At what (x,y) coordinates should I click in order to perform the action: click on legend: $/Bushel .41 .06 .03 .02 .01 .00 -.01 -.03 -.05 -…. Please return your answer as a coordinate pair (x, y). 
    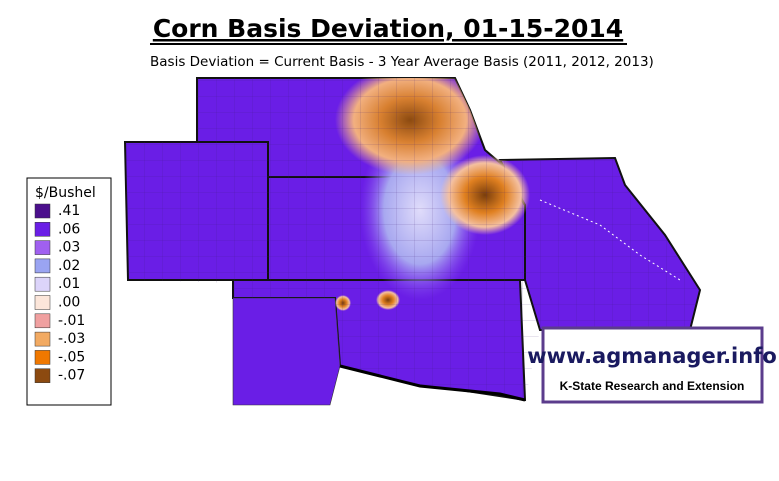
    Looking at the image, I should click on (69, 291).